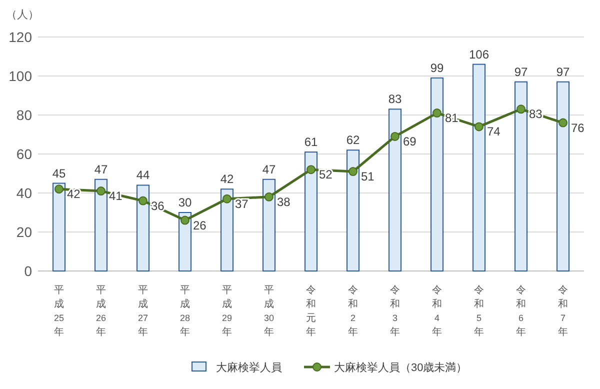  What do you see at coordinates (227, 311) in the screenshot?
I see `xtick: 平成29年` at bounding box center [227, 311].